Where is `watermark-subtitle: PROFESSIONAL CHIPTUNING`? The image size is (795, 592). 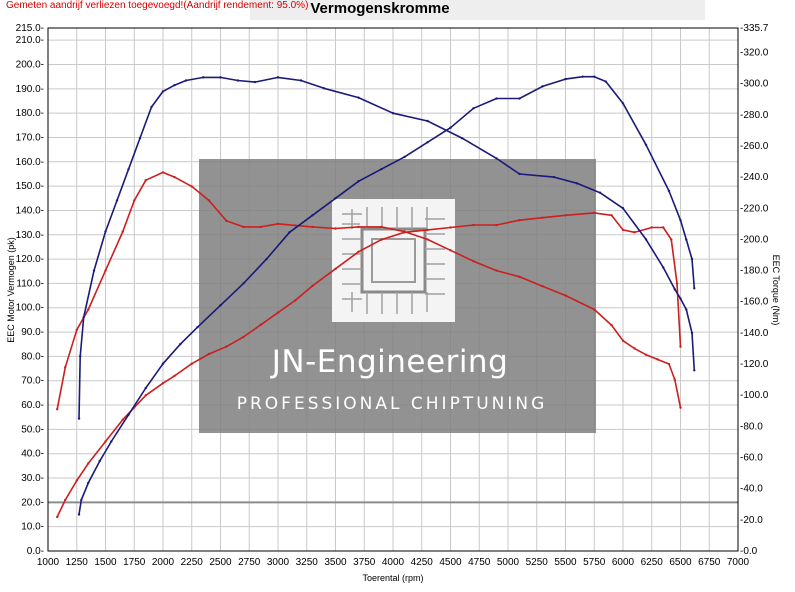 watermark-subtitle: PROFESSIONAL CHIPTUNING is located at coordinates (392, 404).